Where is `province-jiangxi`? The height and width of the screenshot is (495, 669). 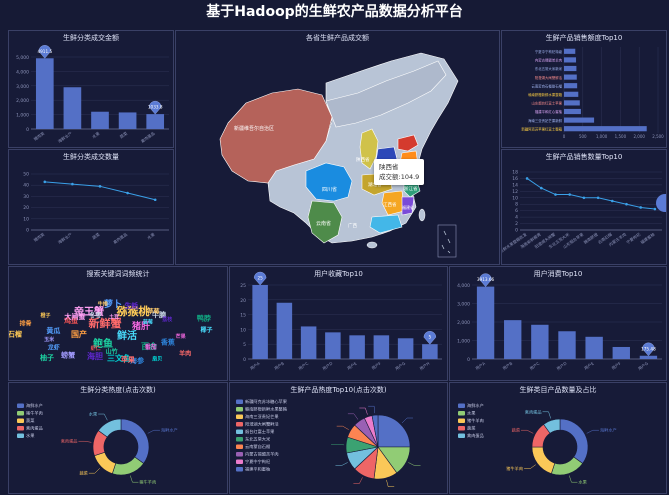 province-jiangxi is located at coordinates (393, 203).